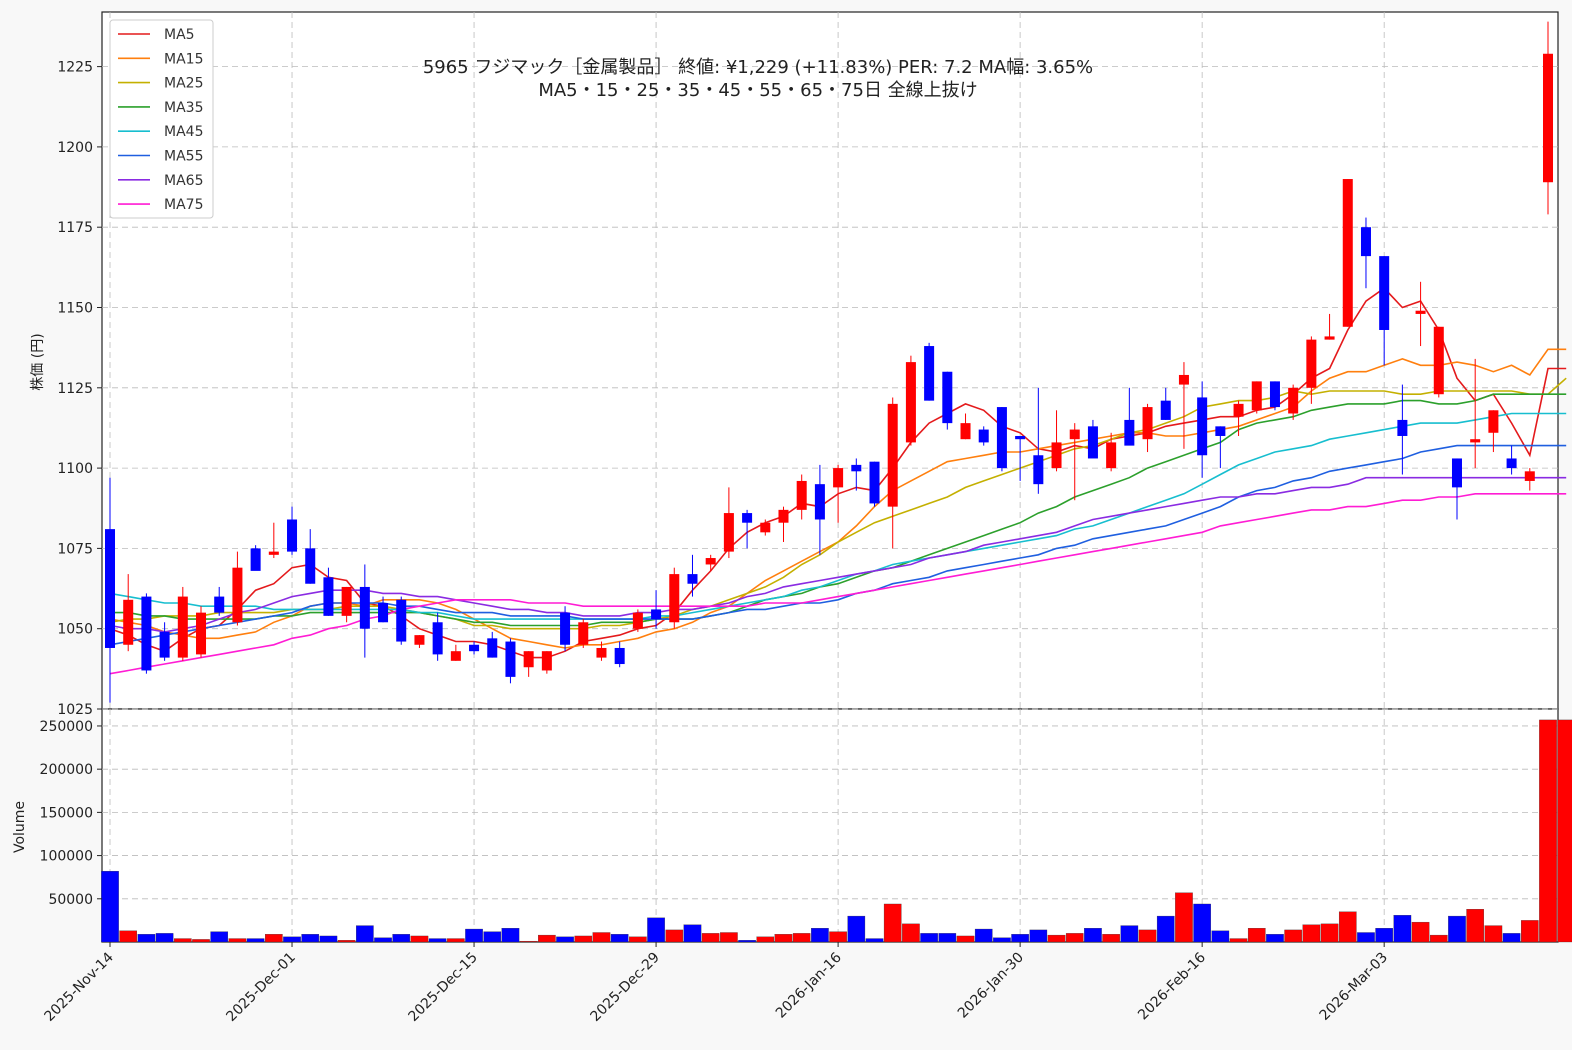 The height and width of the screenshot is (1050, 1572). Describe the element at coordinates (75, 469) in the screenshot. I see `price-tick-label: 1100` at that location.